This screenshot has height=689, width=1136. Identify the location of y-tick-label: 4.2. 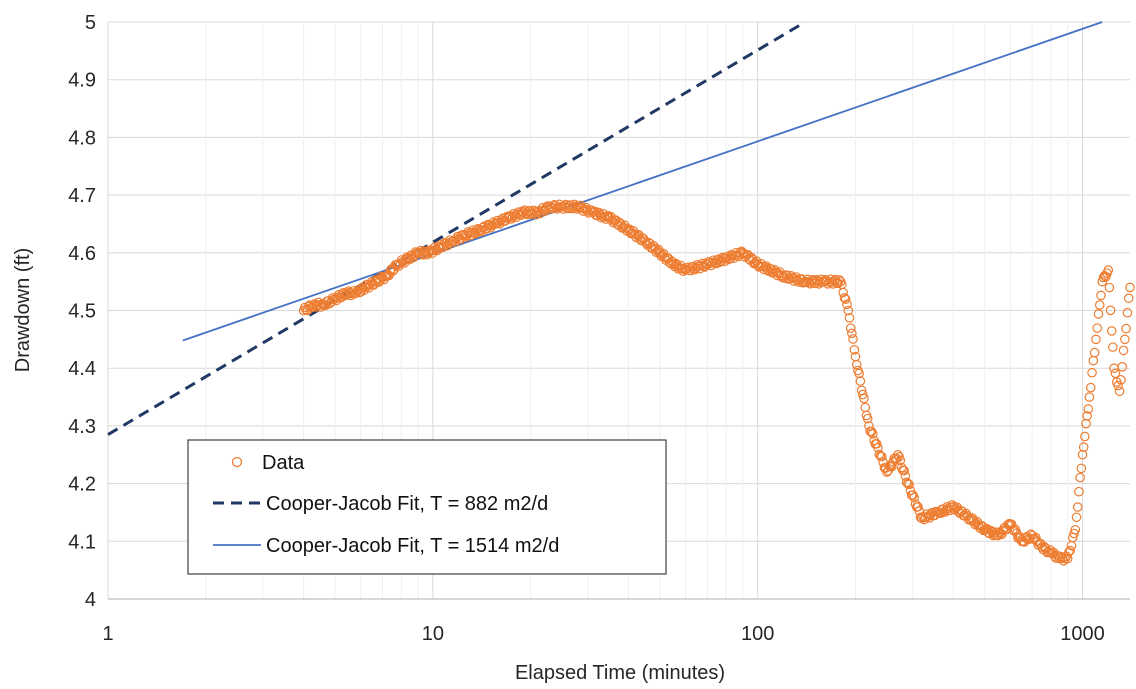
(82, 485).